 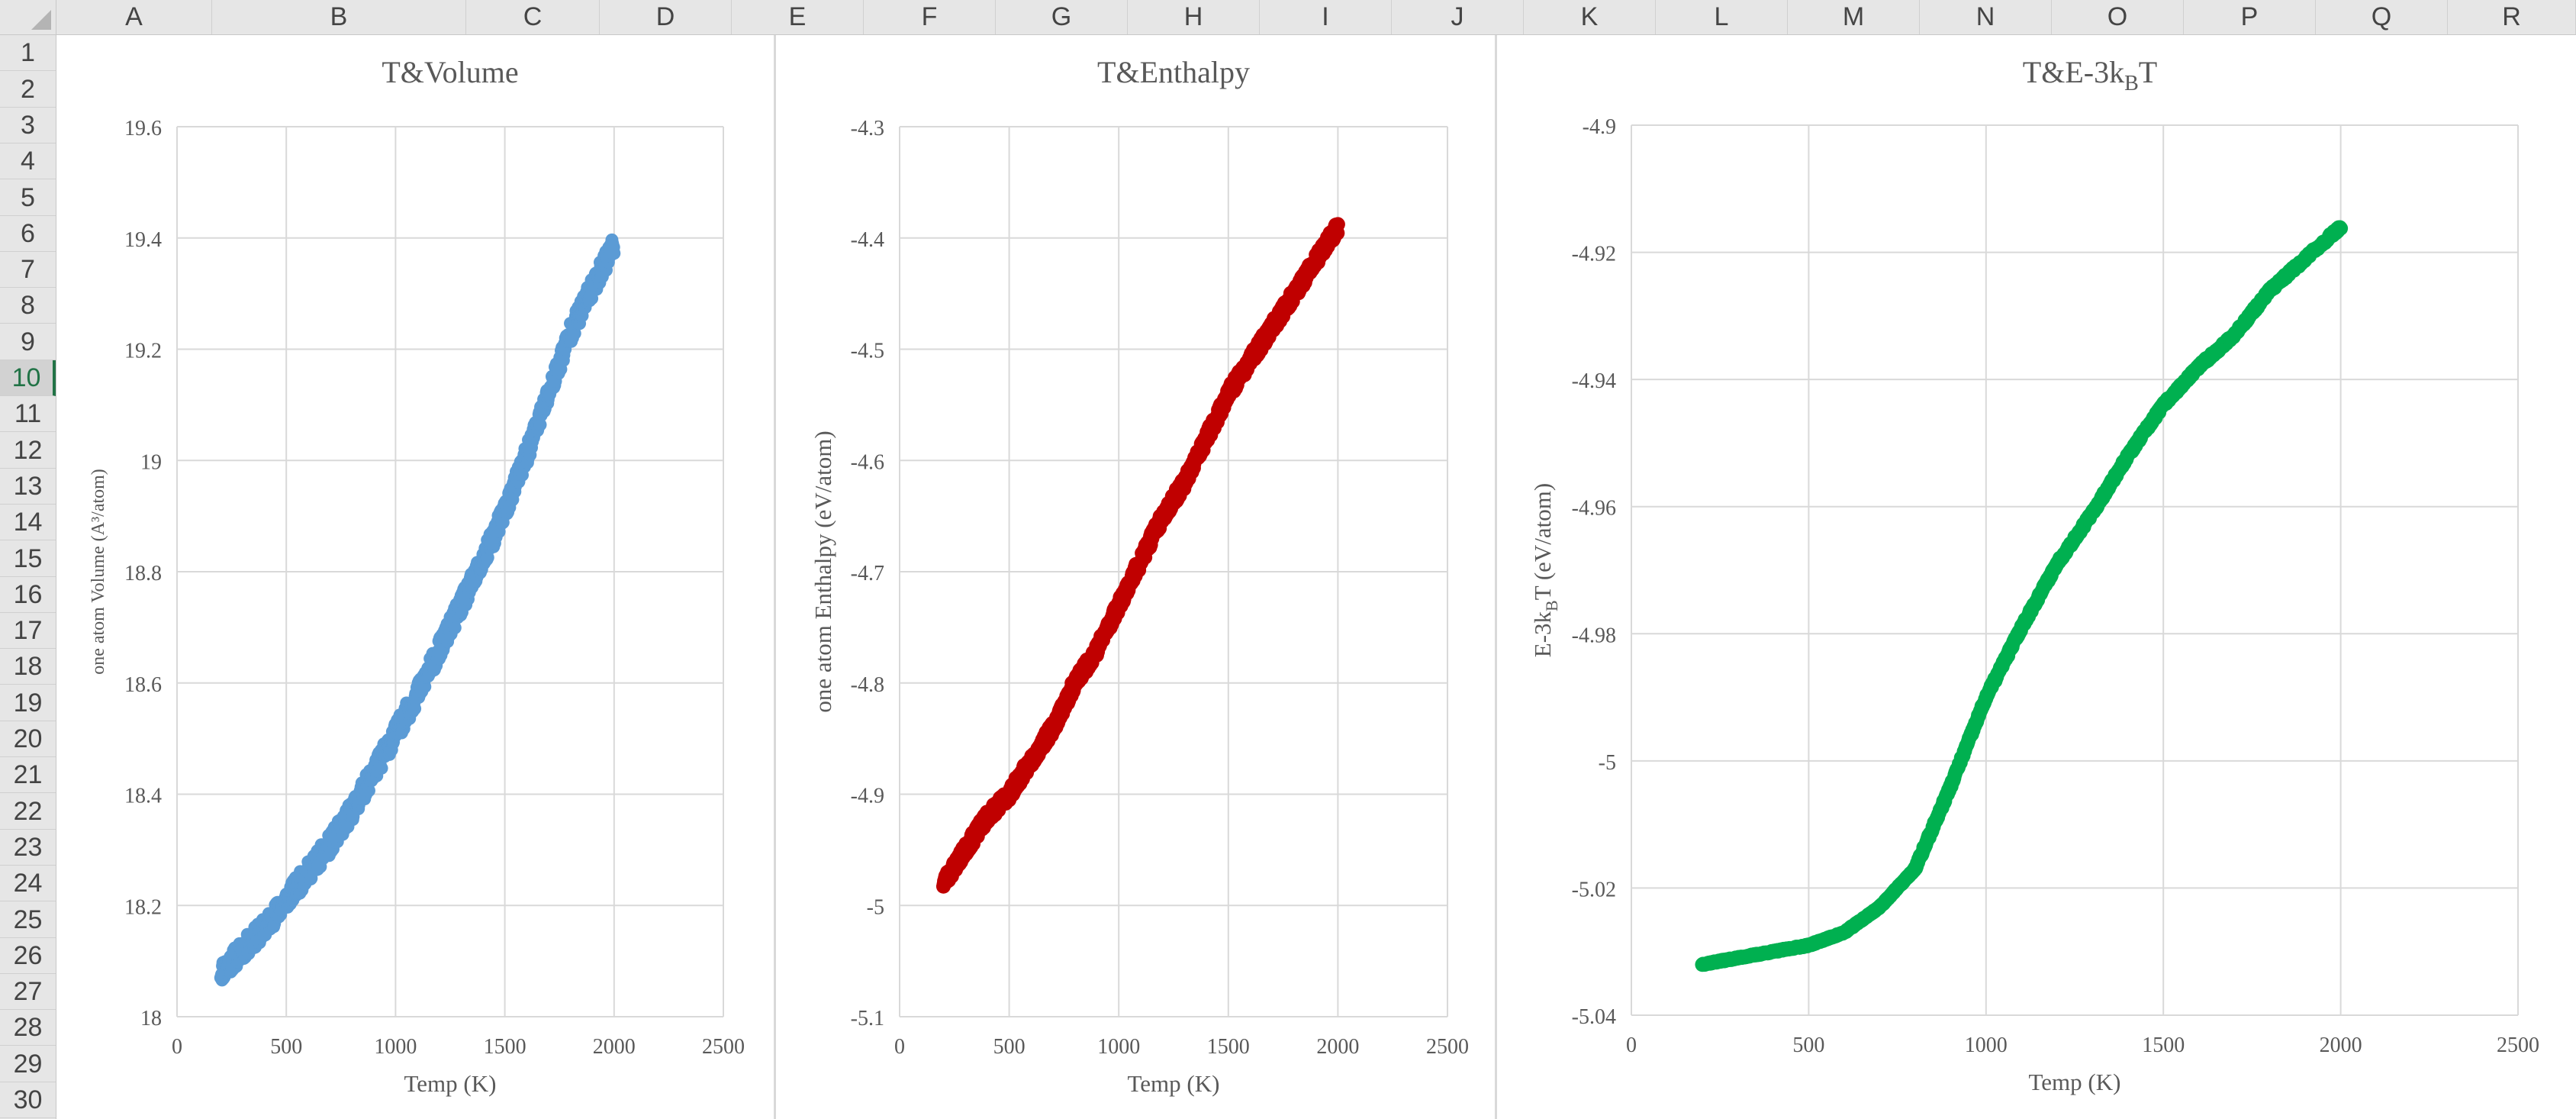 What do you see at coordinates (28, 17) in the screenshot?
I see `select-all-corner` at bounding box center [28, 17].